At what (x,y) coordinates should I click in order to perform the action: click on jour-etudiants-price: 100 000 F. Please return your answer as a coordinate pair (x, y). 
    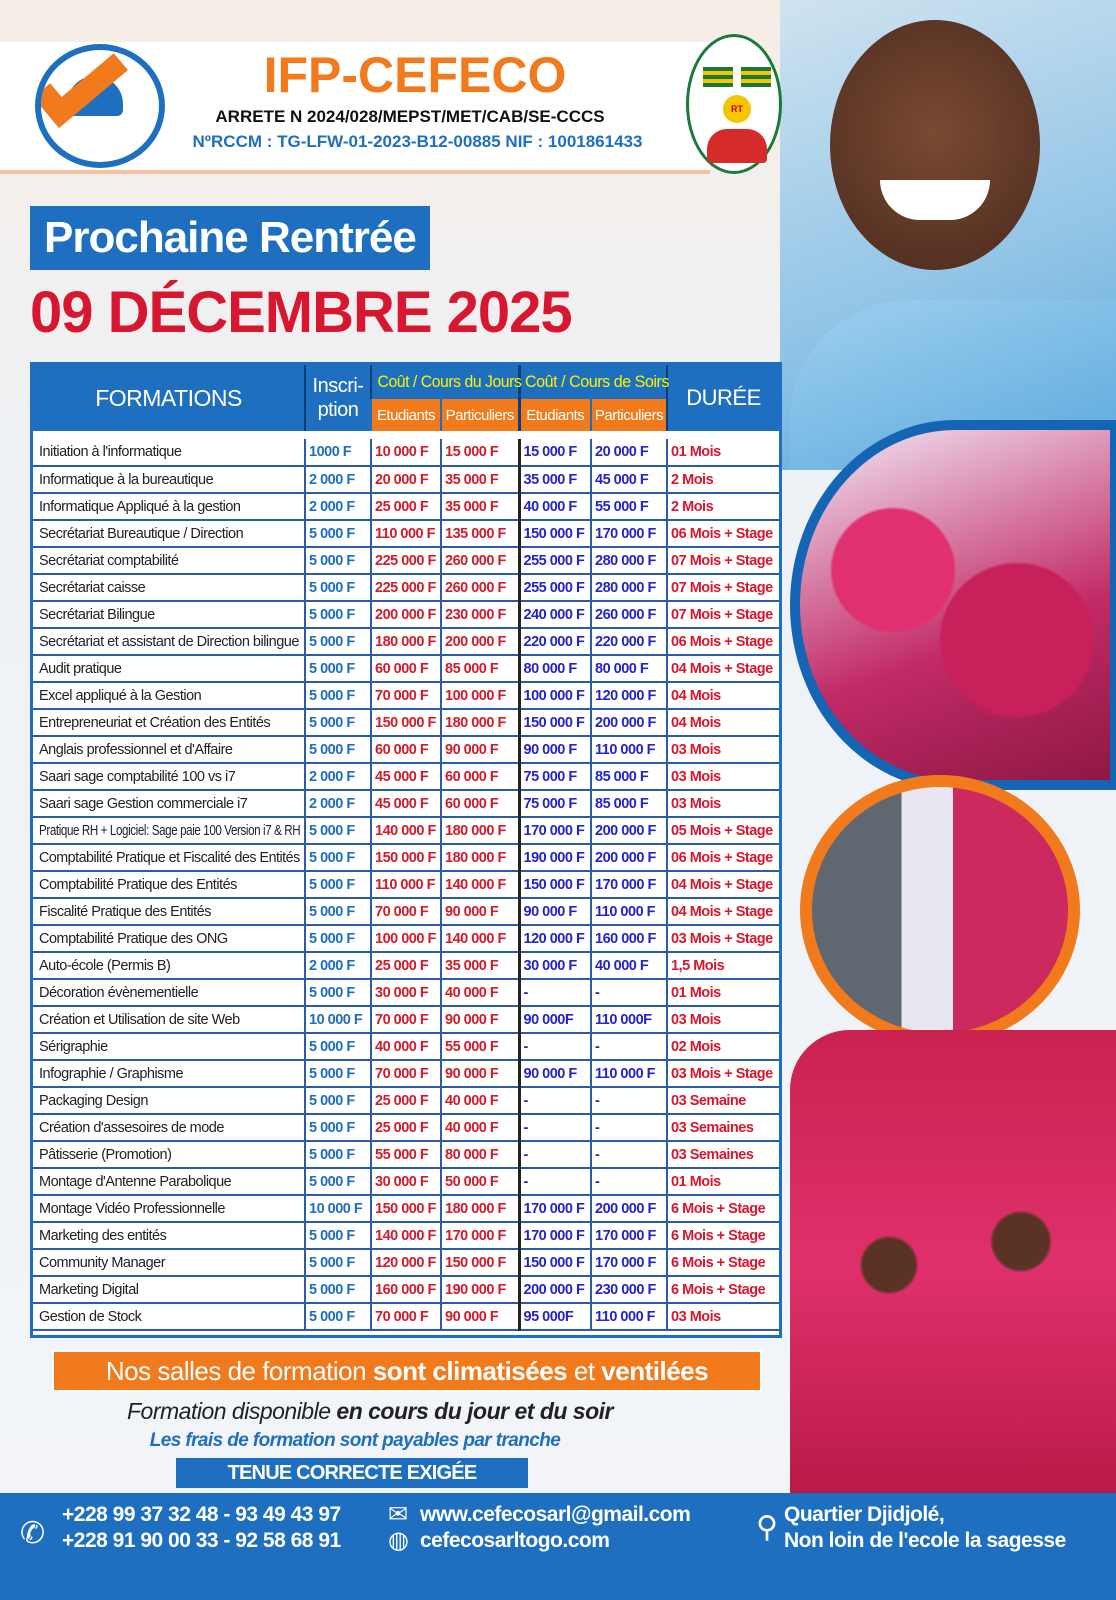
    Looking at the image, I should click on (405, 939).